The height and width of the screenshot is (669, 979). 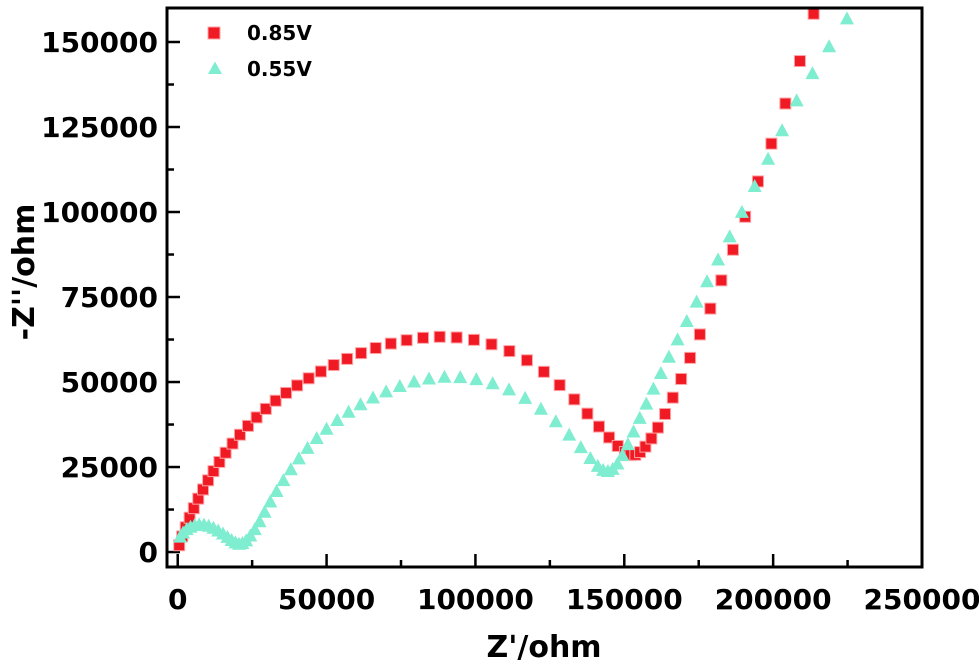 I want to click on x-tick-label: 0, so click(x=177, y=599).